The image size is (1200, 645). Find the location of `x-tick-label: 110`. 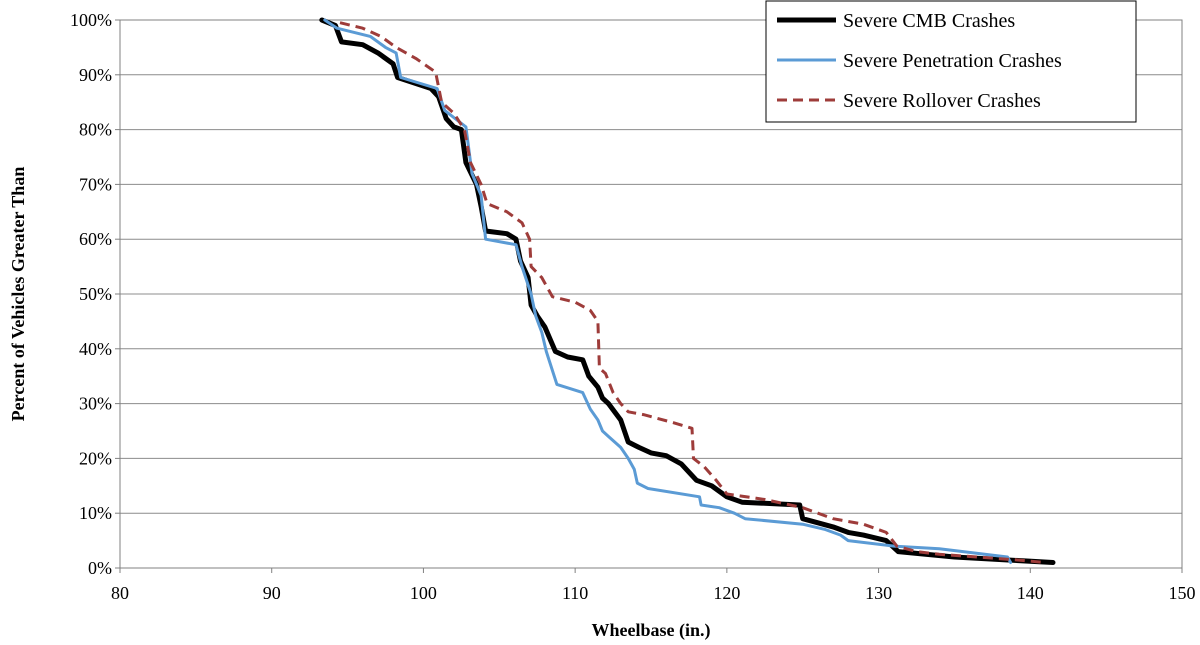

x-tick-label: 110 is located at coordinates (575, 593).